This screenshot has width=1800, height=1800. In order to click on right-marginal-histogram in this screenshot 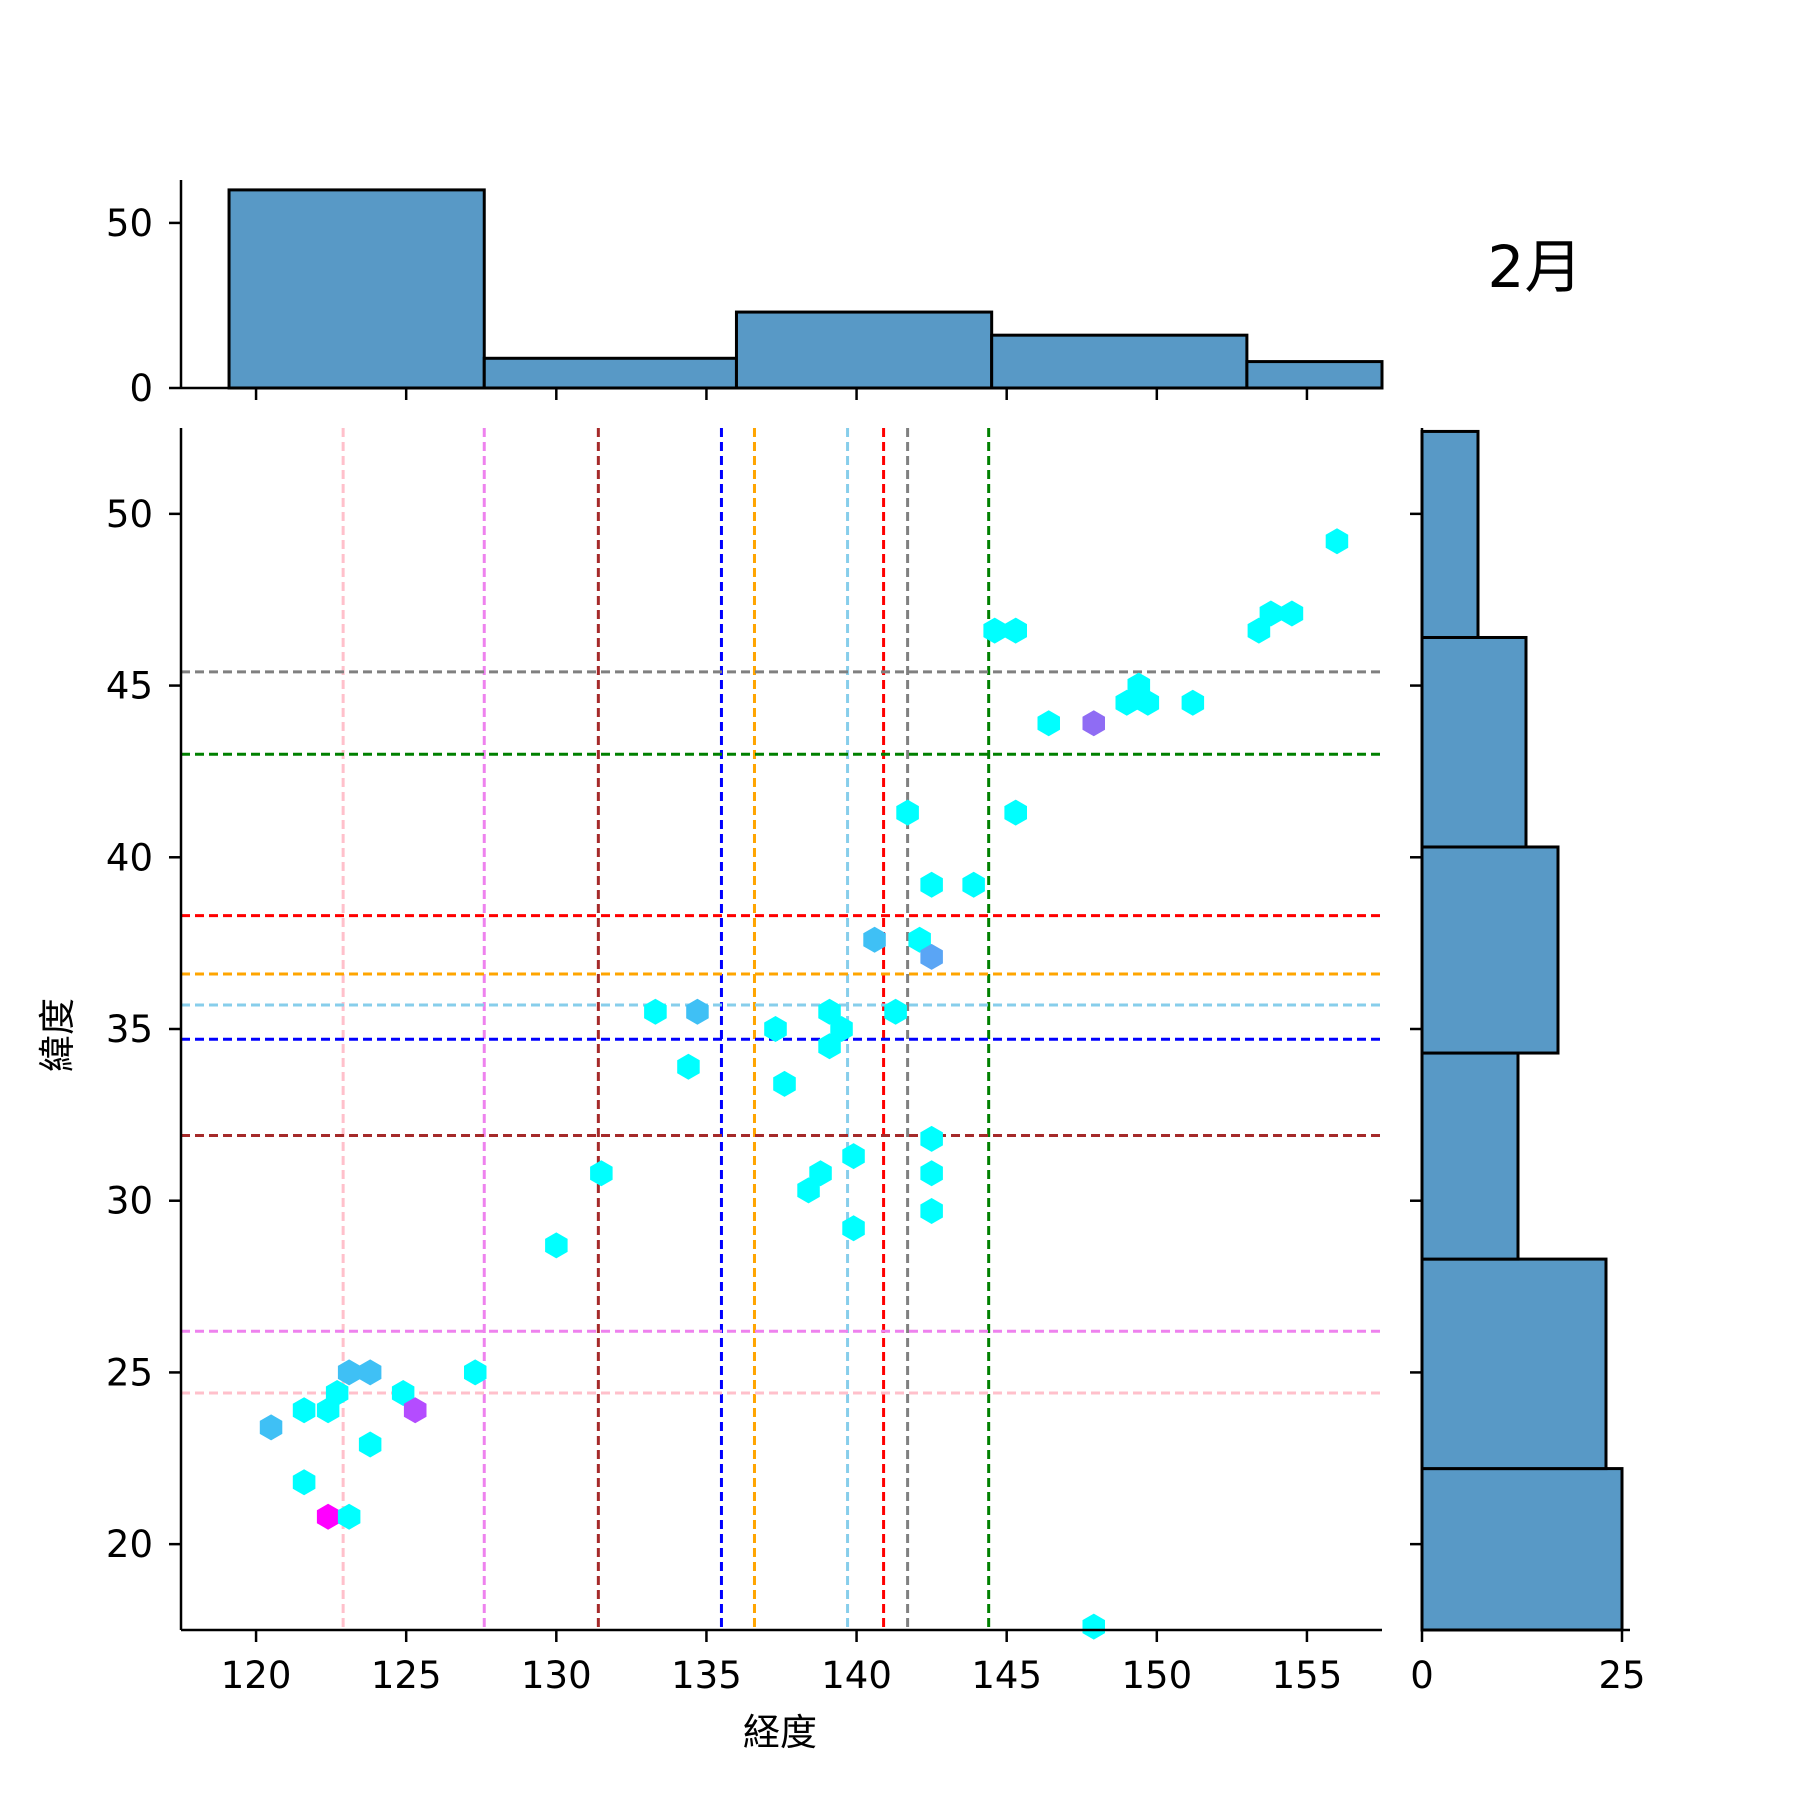, I will do `click(1522, 1030)`.